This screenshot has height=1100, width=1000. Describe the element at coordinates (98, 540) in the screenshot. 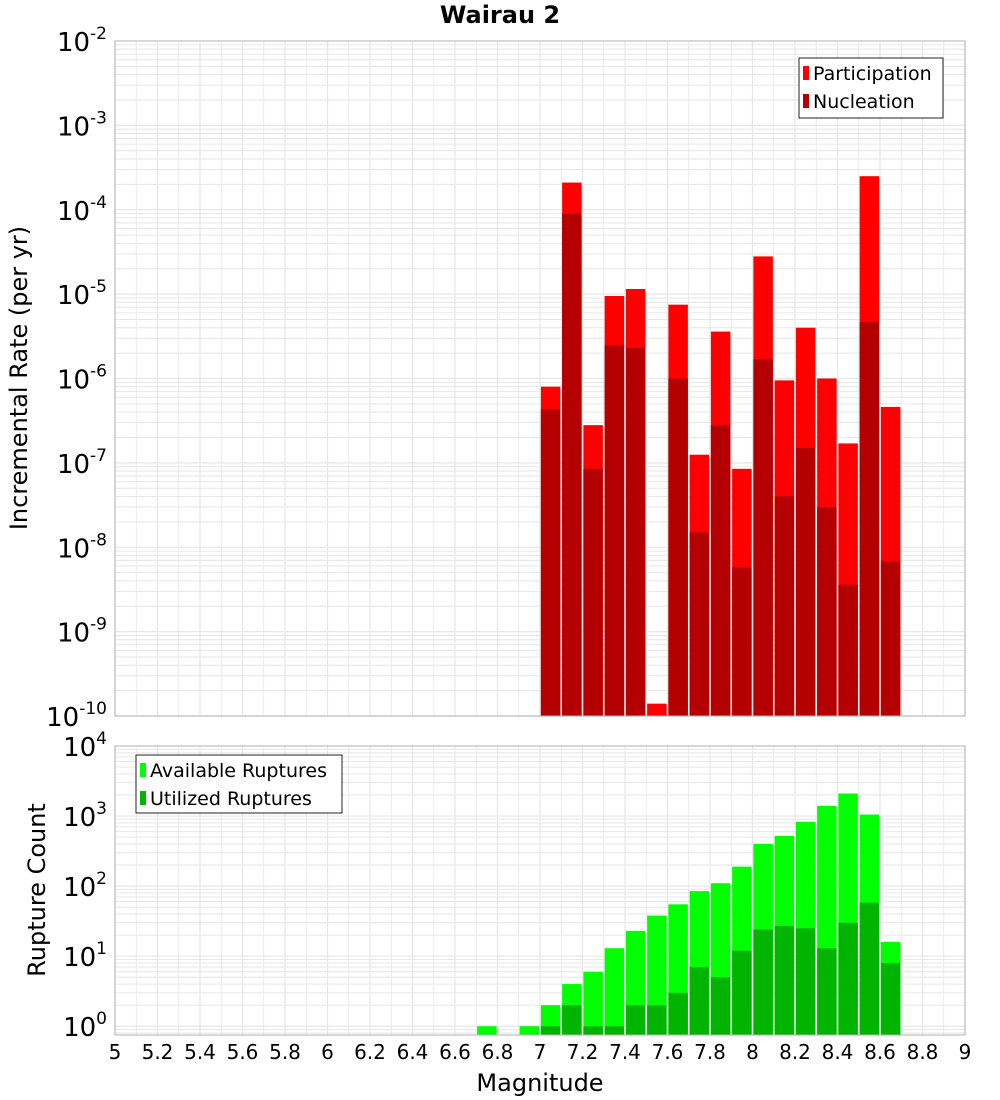

I see `tick-exponent: -8` at that location.